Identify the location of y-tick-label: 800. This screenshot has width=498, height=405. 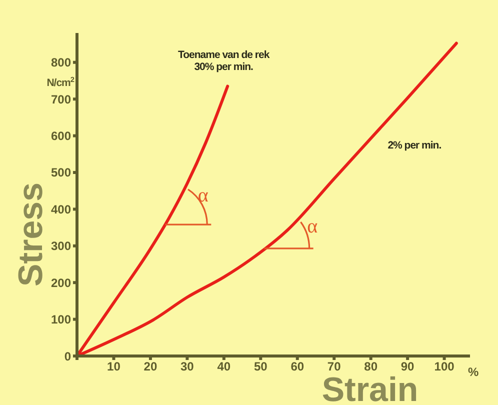
(61, 63).